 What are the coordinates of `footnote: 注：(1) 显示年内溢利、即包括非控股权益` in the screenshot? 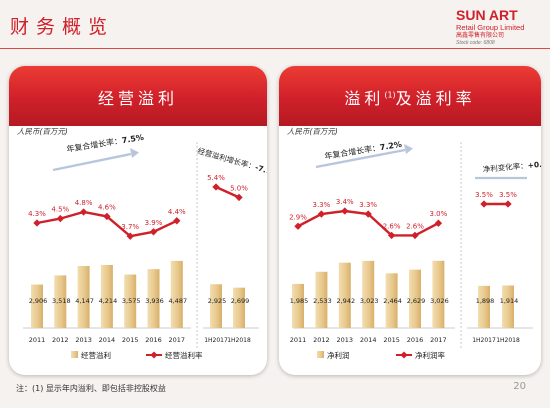 It's located at (91, 388).